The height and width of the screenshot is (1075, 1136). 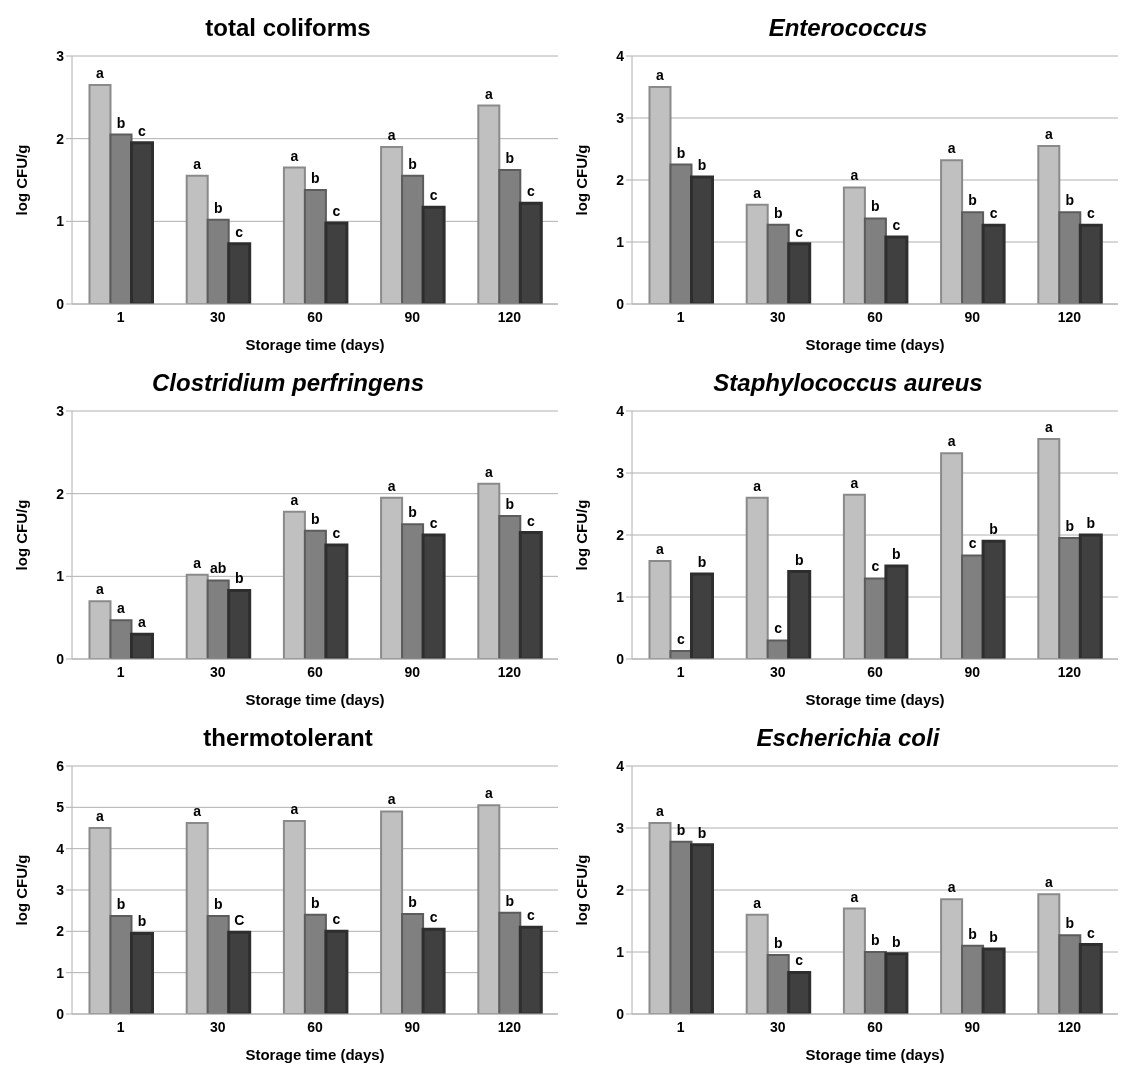 I want to click on chart-title: thermotolerant, so click(x=288, y=738).